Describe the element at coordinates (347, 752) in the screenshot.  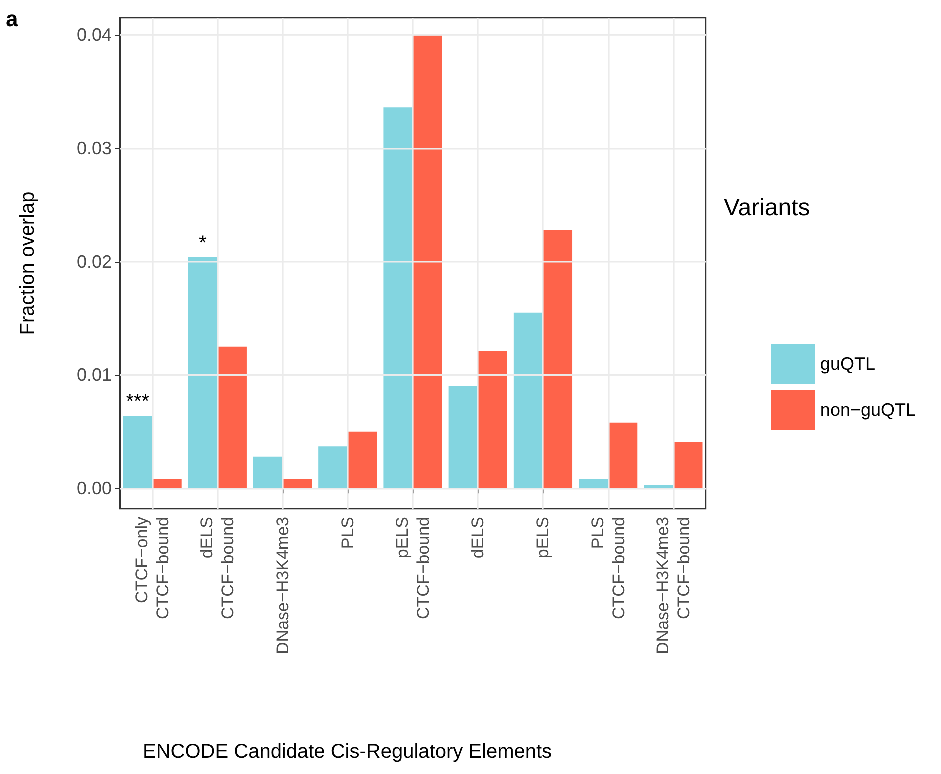
I see `x-axis-title: ENCODE Candidate Cis-Regulatory Elements` at that location.